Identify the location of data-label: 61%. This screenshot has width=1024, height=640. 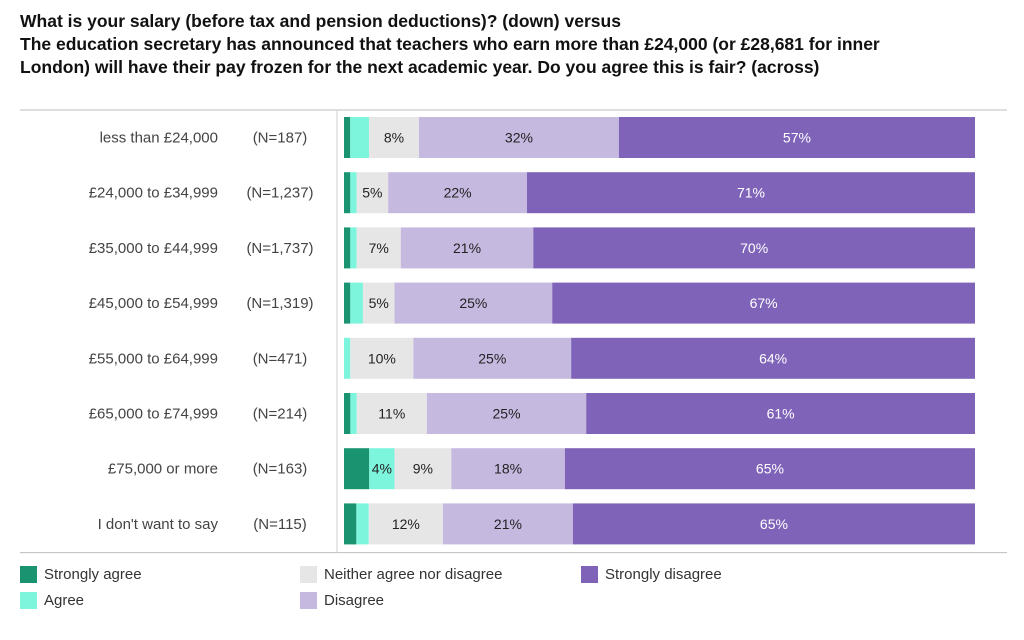
(781, 414).